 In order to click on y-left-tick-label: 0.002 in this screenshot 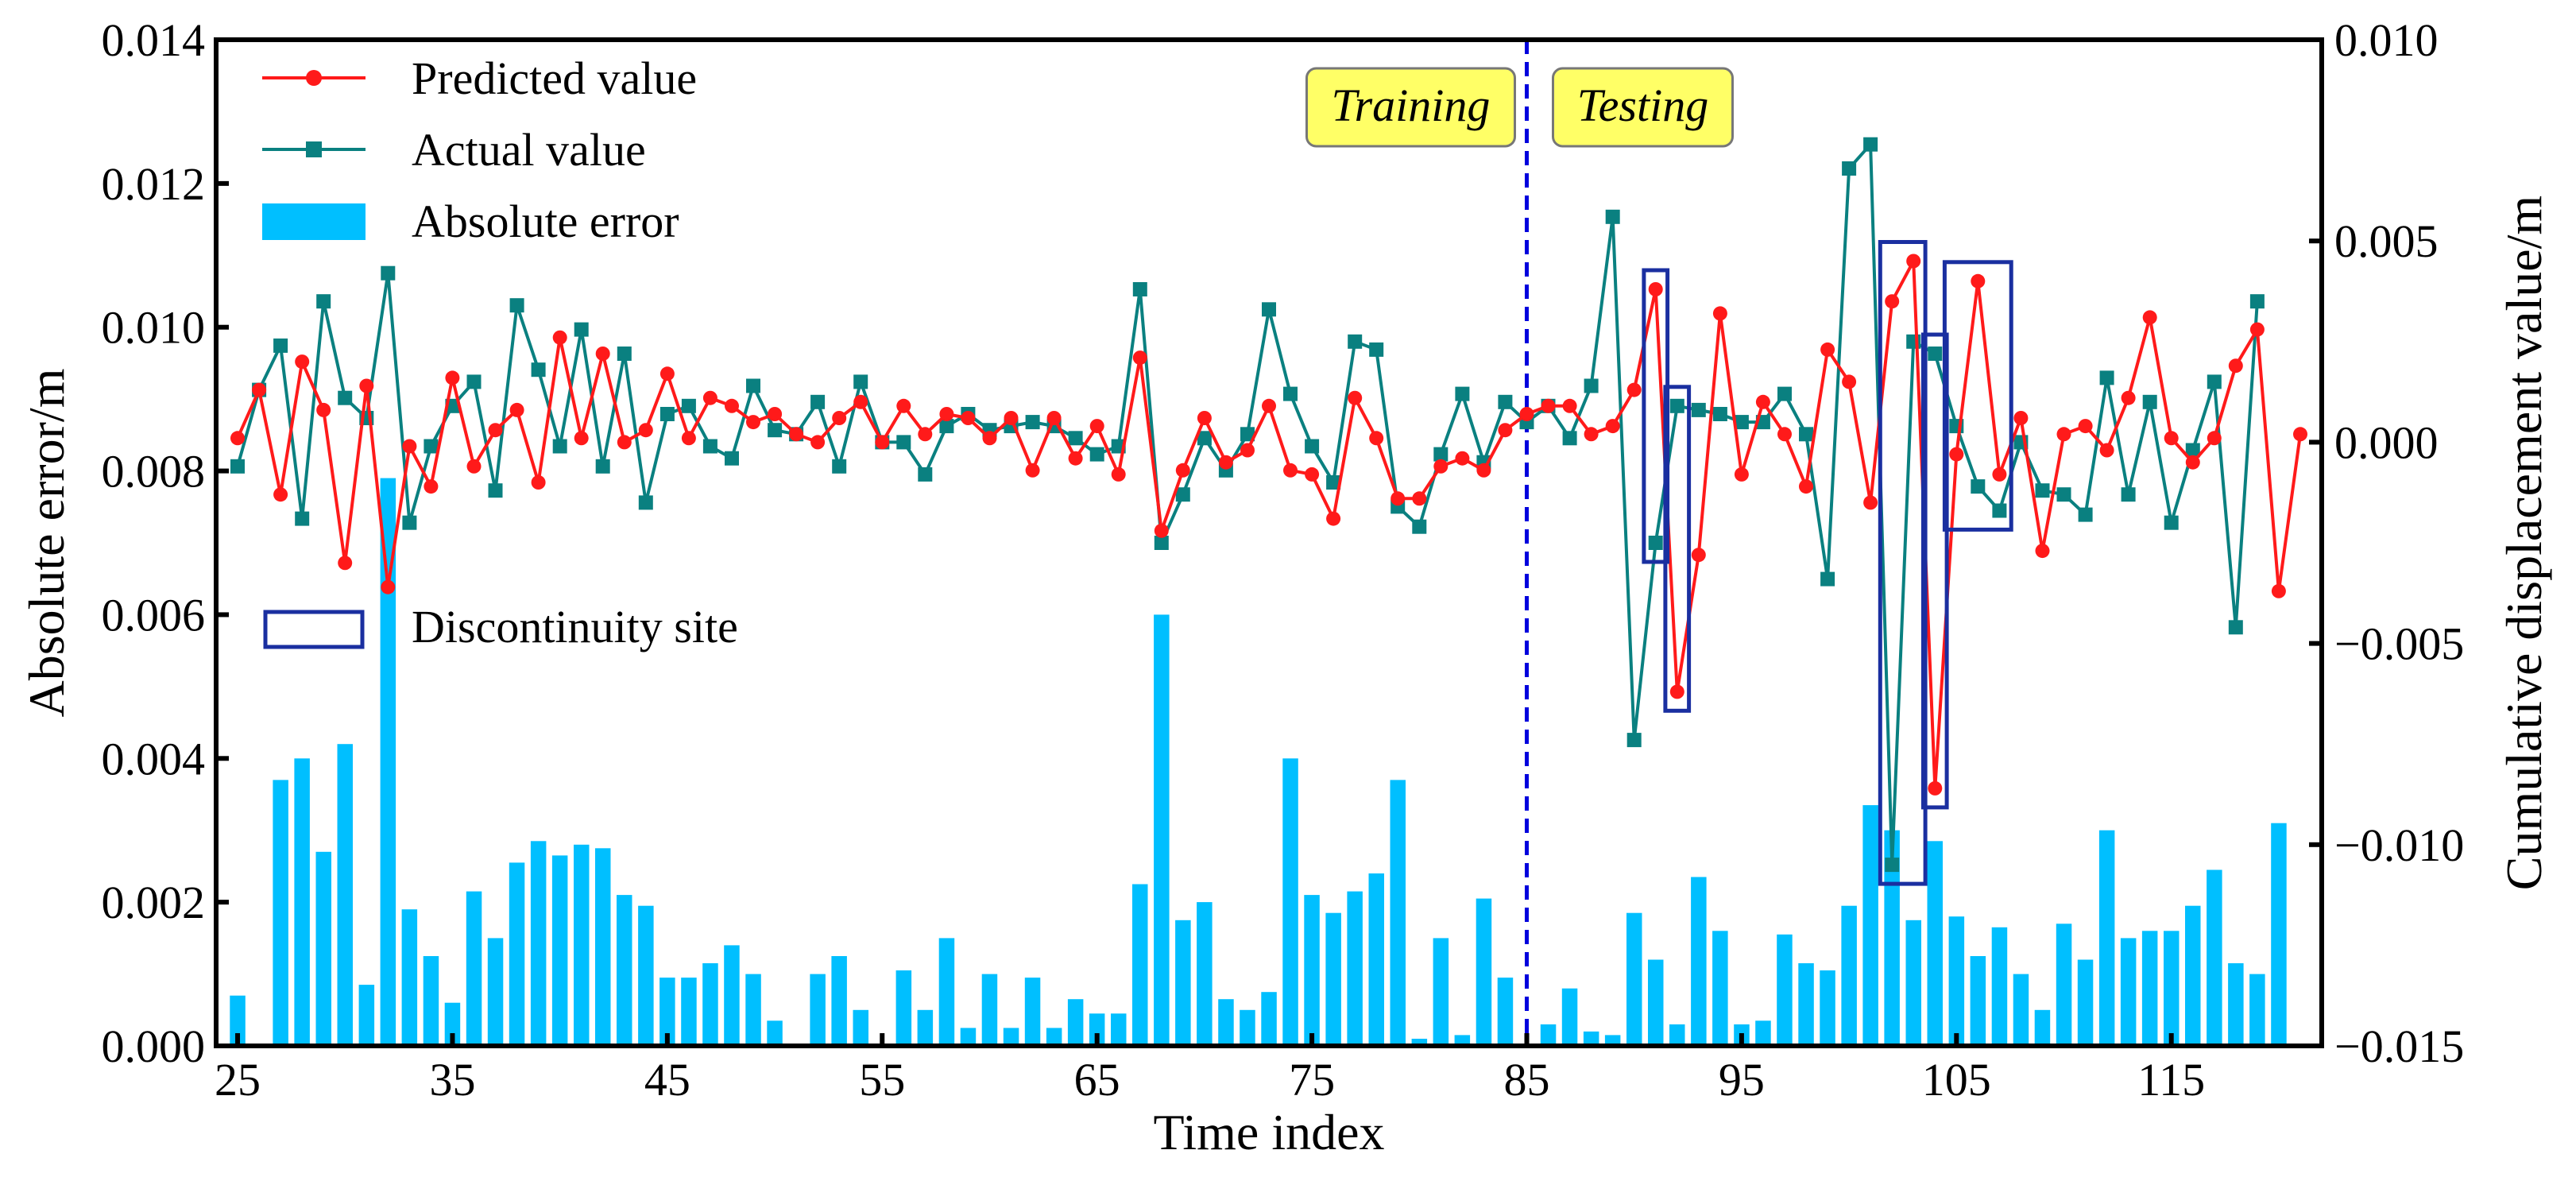, I will do `click(154, 902)`.